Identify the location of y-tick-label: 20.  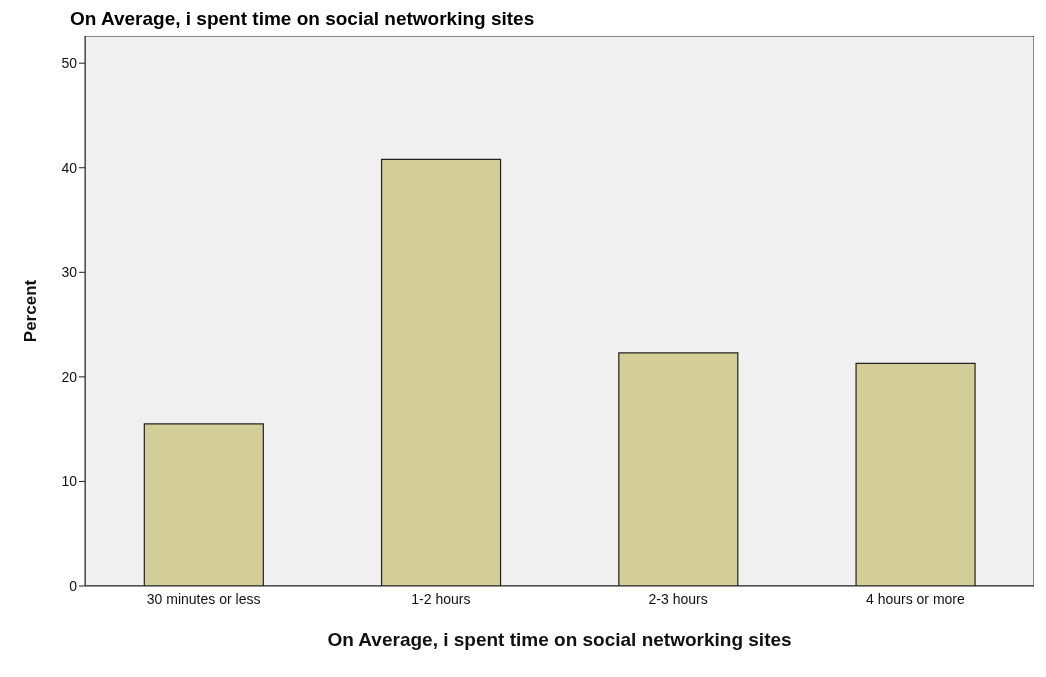
(69, 376).